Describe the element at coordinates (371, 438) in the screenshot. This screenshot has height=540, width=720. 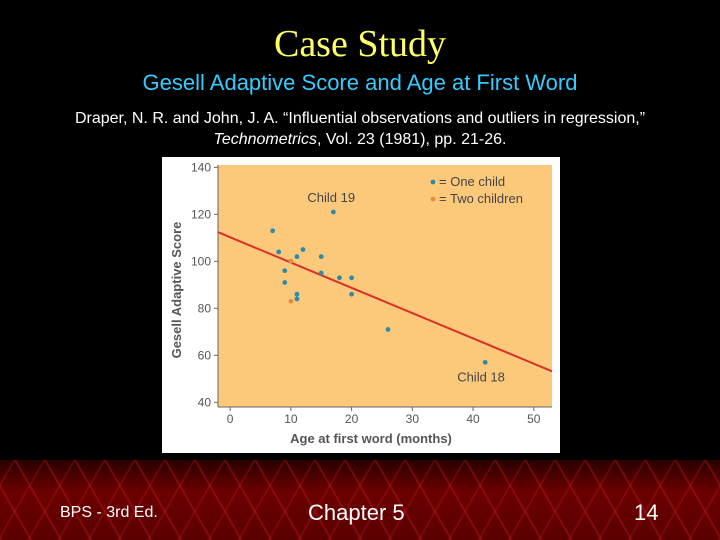
I see `x-axis-label: Age at first word (months)` at that location.